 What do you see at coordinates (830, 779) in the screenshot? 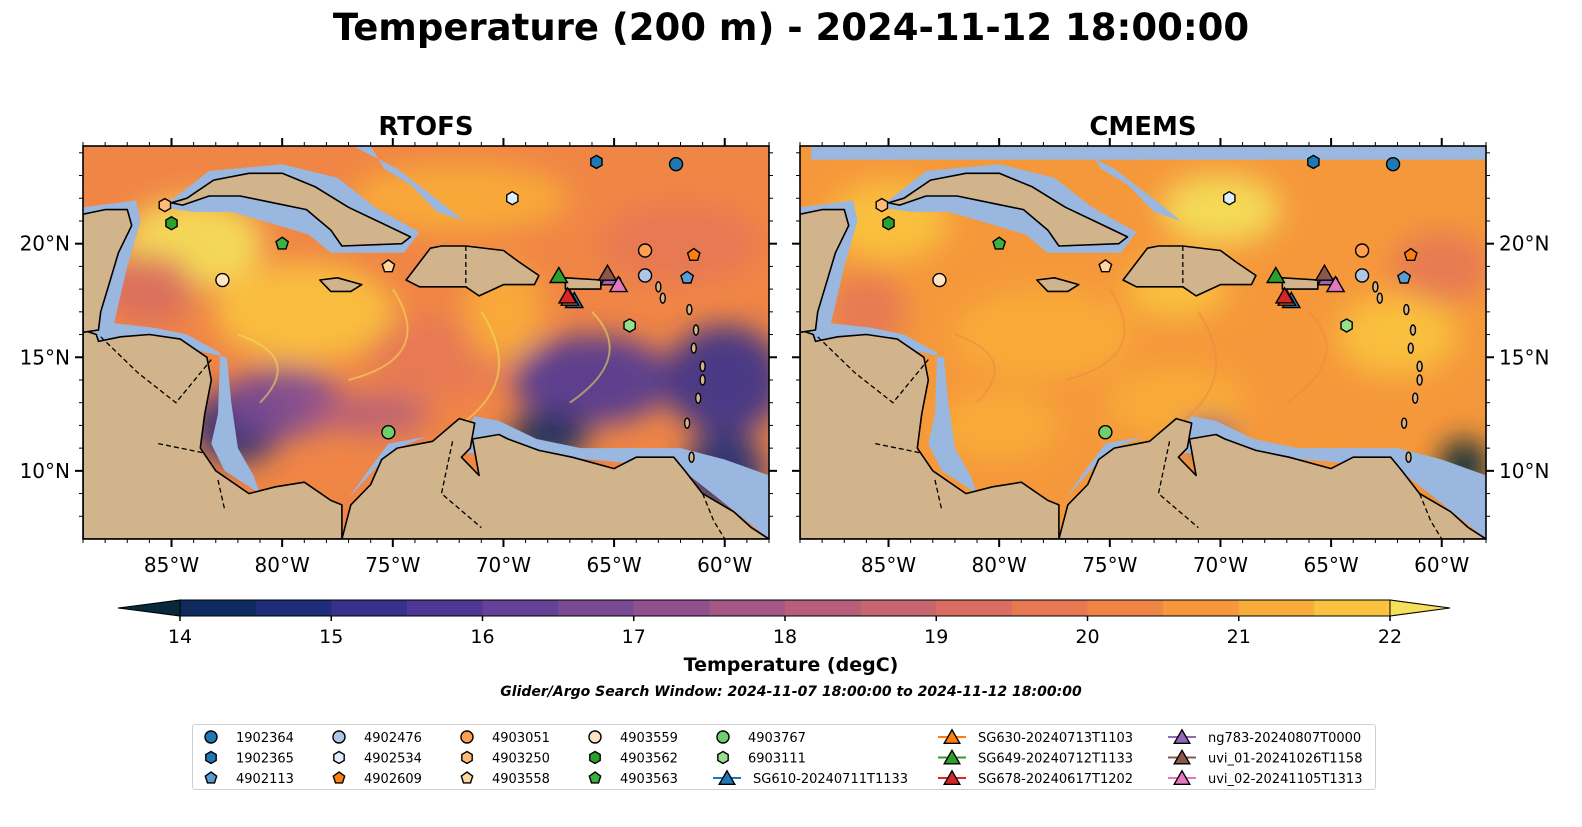
I see `legend-label: SG610-20240711T1133` at bounding box center [830, 779].